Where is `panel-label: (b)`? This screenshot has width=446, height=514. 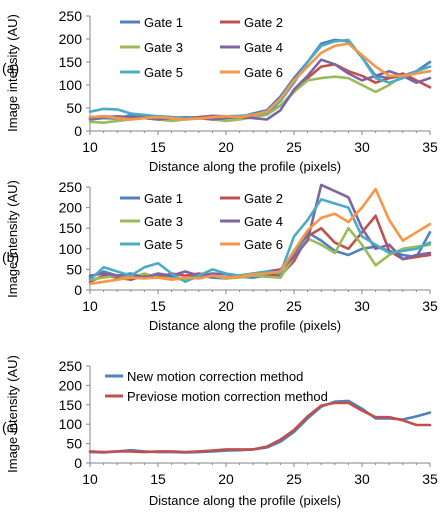
panel-label: (b) is located at coordinates (10, 257).